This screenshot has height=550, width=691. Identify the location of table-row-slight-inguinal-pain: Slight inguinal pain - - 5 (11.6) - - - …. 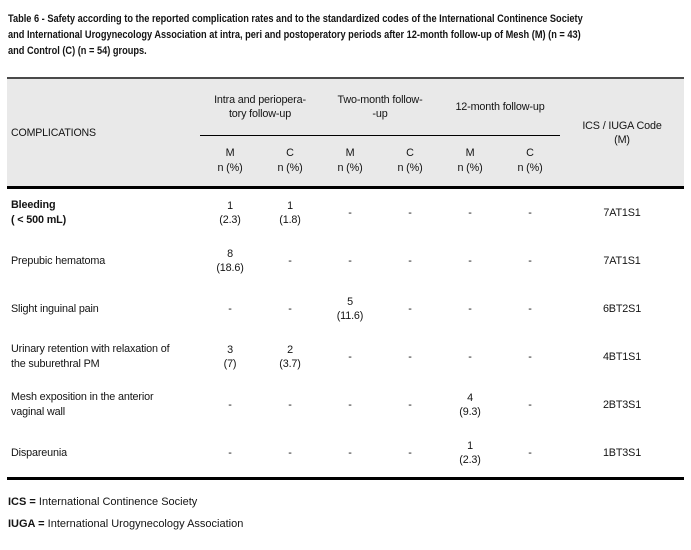
(345, 309).